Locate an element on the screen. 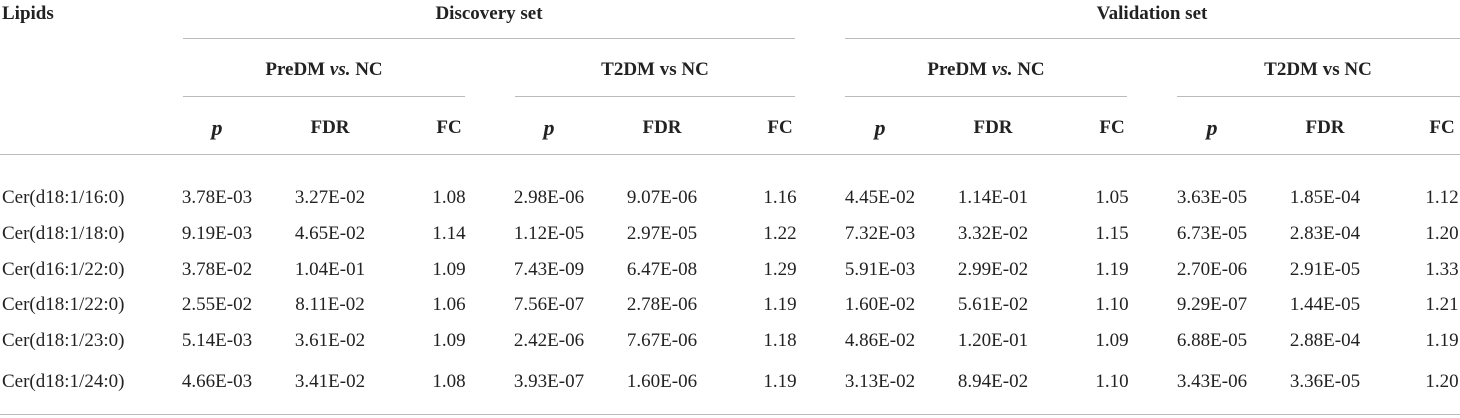 The width and height of the screenshot is (1460, 418). cell-value: 1.22 is located at coordinates (780, 233).